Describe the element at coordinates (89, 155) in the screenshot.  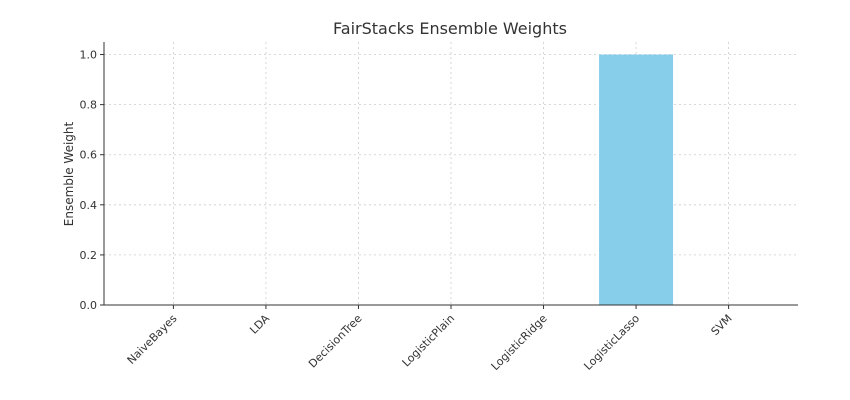
I see `y-tick-label: 0.6` at that location.